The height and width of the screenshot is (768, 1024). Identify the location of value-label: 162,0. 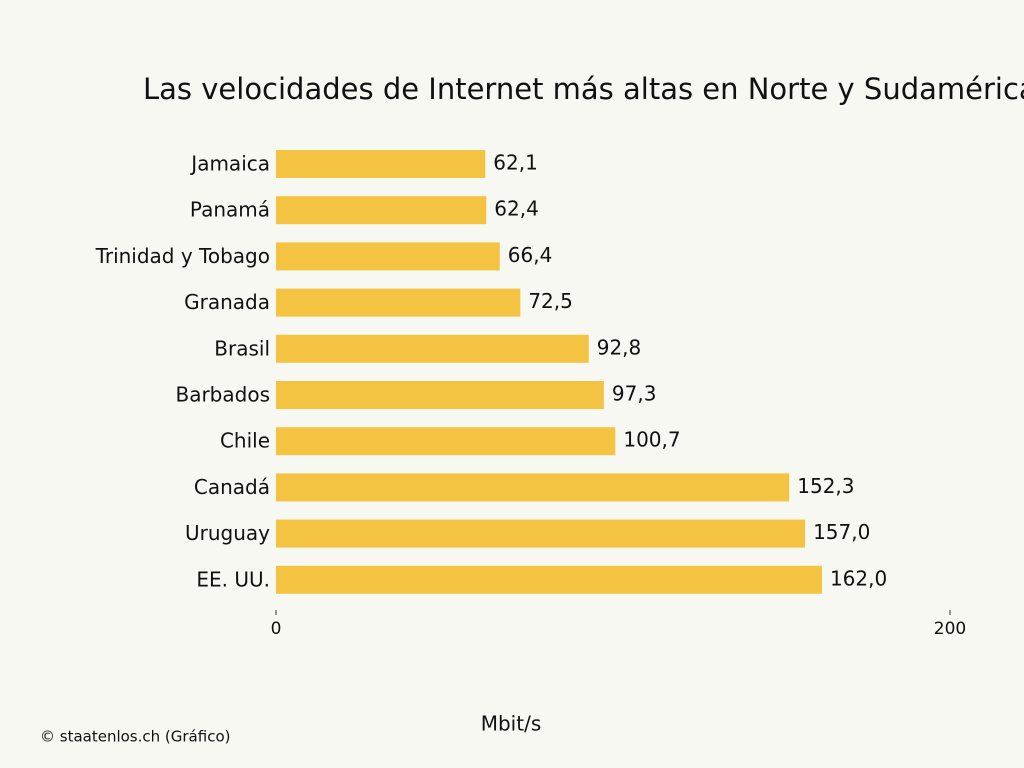
(858, 578).